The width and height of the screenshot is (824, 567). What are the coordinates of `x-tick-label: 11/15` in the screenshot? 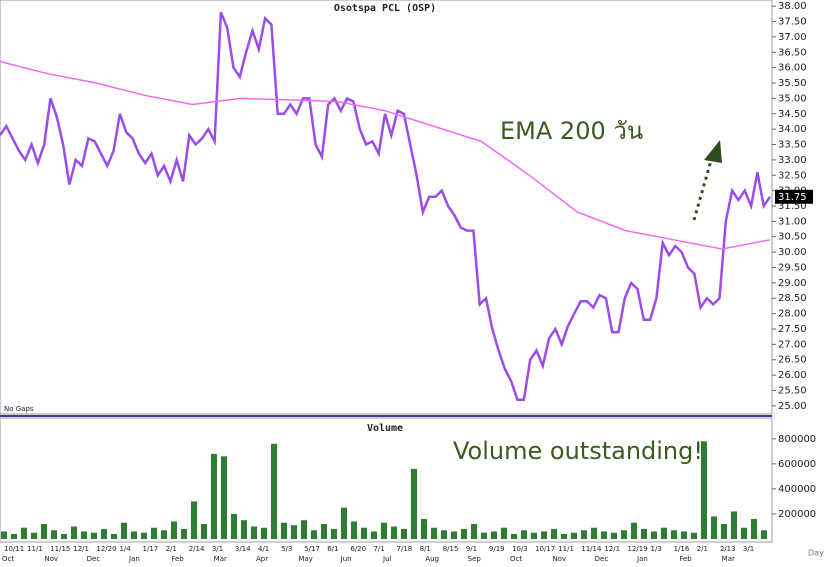 It's located at (60, 549).